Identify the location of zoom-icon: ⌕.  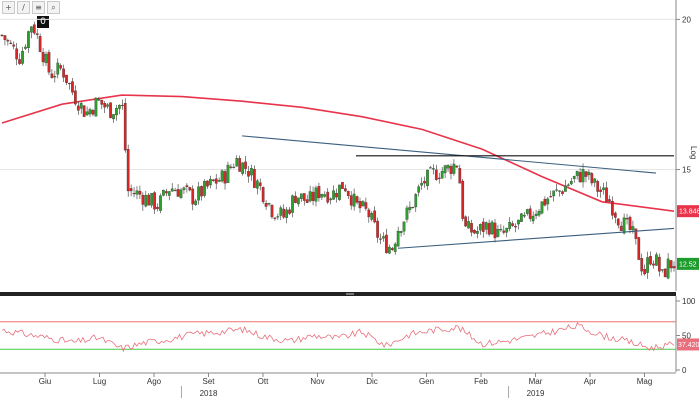
(53, 7).